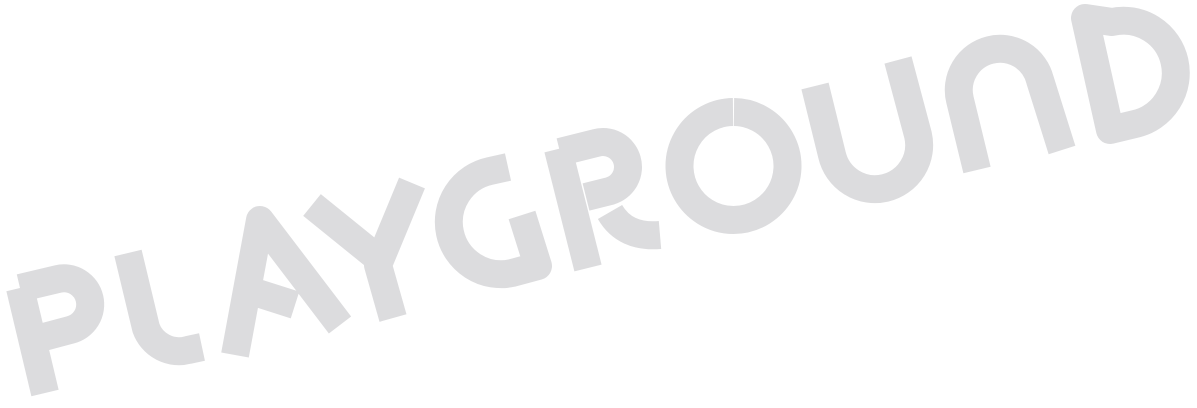 This screenshot has width=1197, height=408. I want to click on logo-letter-r, so click(603, 200).